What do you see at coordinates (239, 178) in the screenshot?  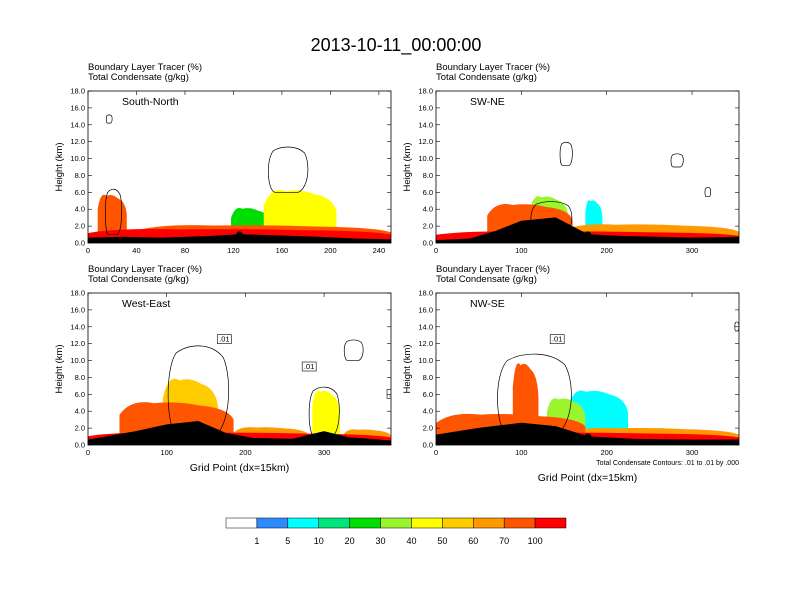 I see `plot-area` at bounding box center [239, 178].